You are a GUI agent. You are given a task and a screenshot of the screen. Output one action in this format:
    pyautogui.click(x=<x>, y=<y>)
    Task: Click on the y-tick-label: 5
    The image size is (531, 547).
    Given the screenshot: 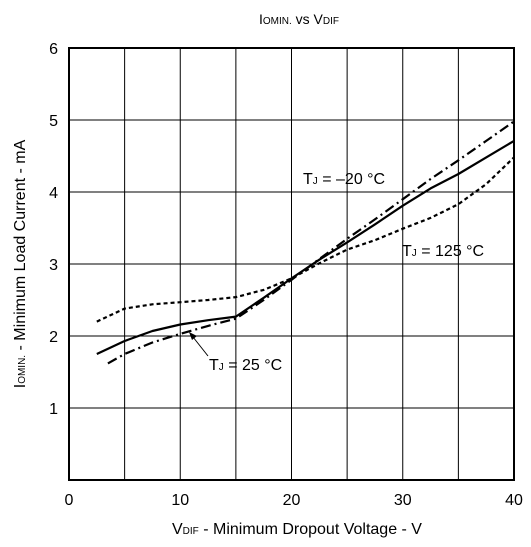 What is the action you would take?
    pyautogui.click(x=53, y=121)
    